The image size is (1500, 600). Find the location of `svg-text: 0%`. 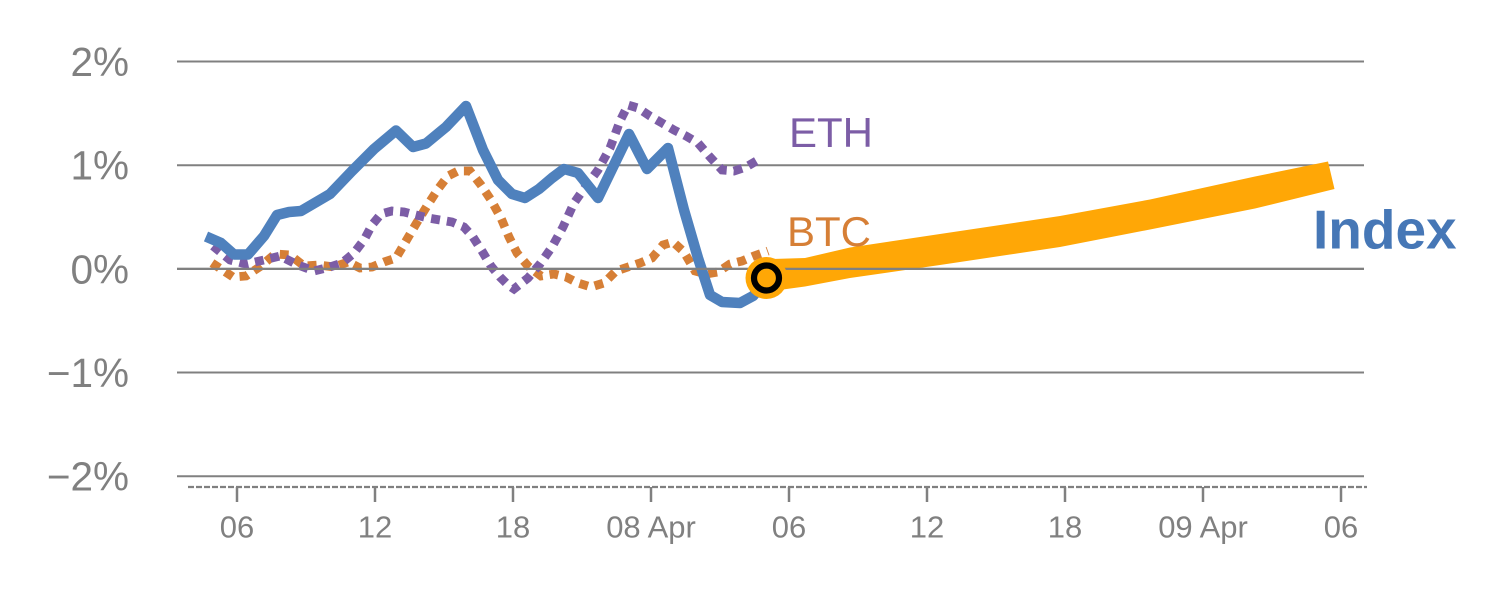

svg-text: 0% is located at coordinates (99, 269).